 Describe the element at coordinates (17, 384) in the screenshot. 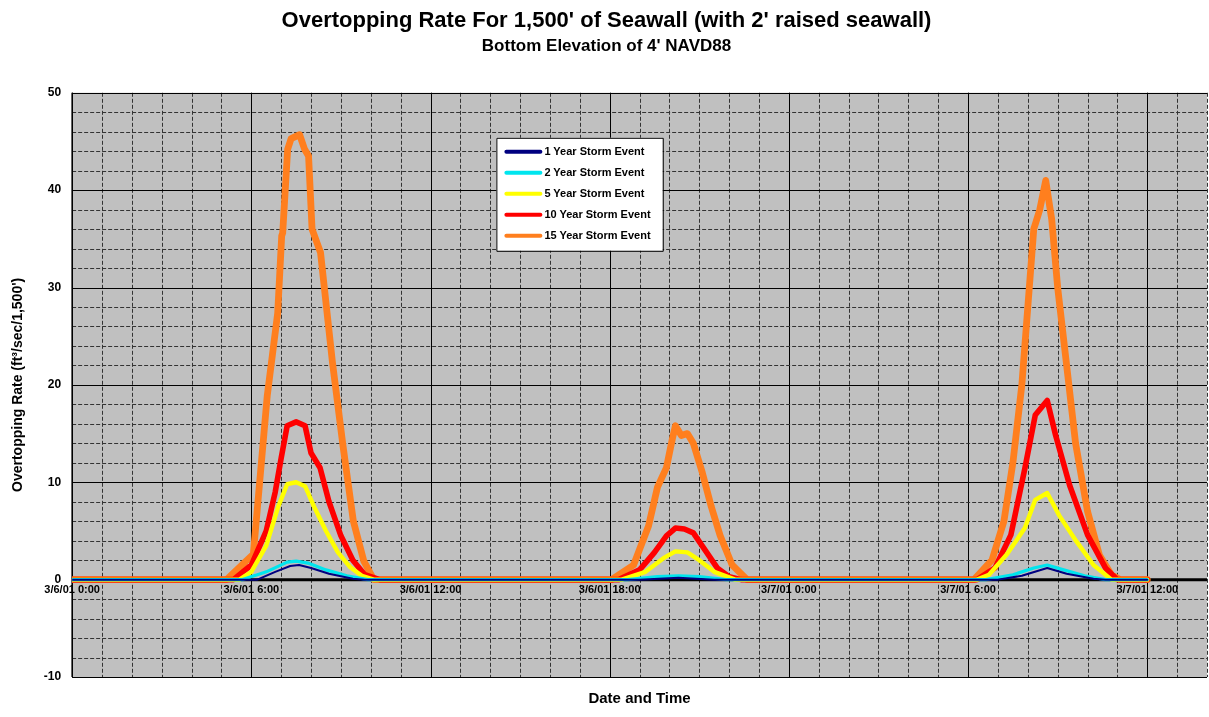

I see `y-axis-title: Overtopping Rate (ft³/sec/1,500')` at that location.